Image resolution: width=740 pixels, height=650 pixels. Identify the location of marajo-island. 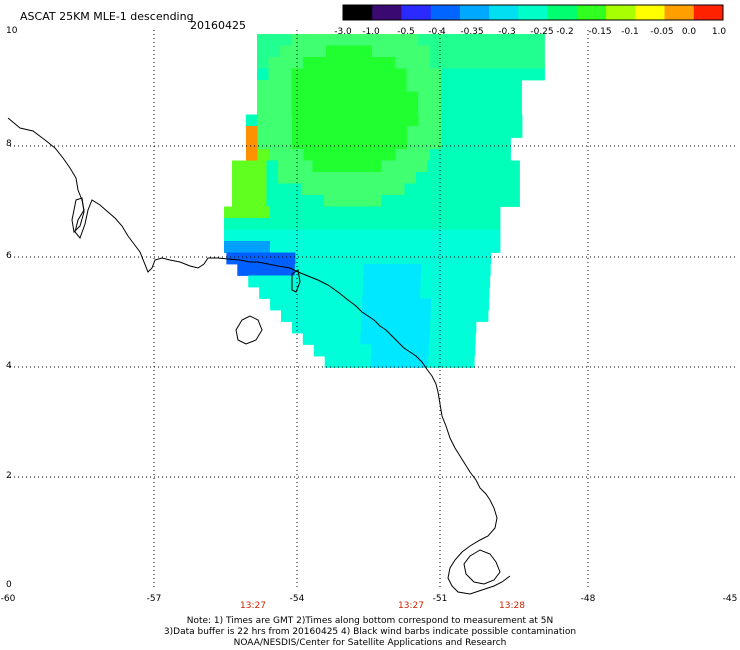
(482, 567).